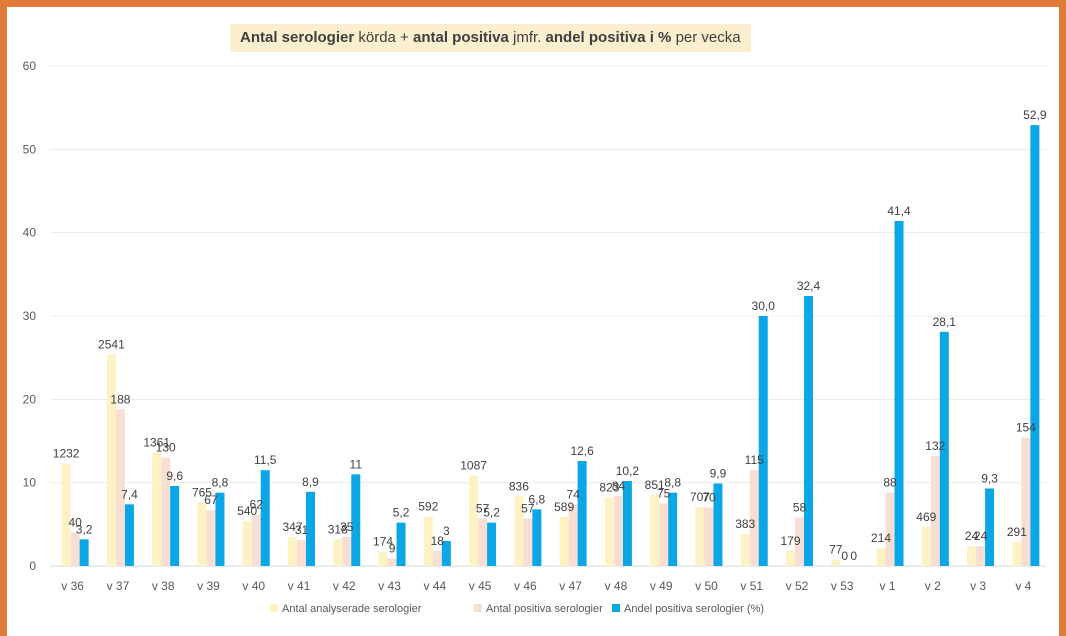  Describe the element at coordinates (981, 536) in the screenshot. I see `data-label-series1-v3: 24` at that location.